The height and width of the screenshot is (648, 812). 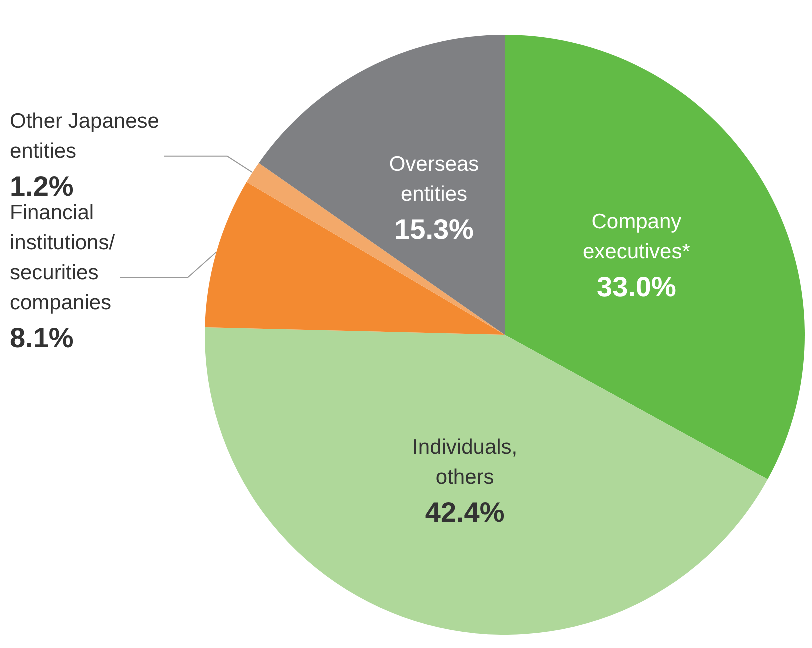 I want to click on data-label: 8.1%, so click(x=42, y=338).